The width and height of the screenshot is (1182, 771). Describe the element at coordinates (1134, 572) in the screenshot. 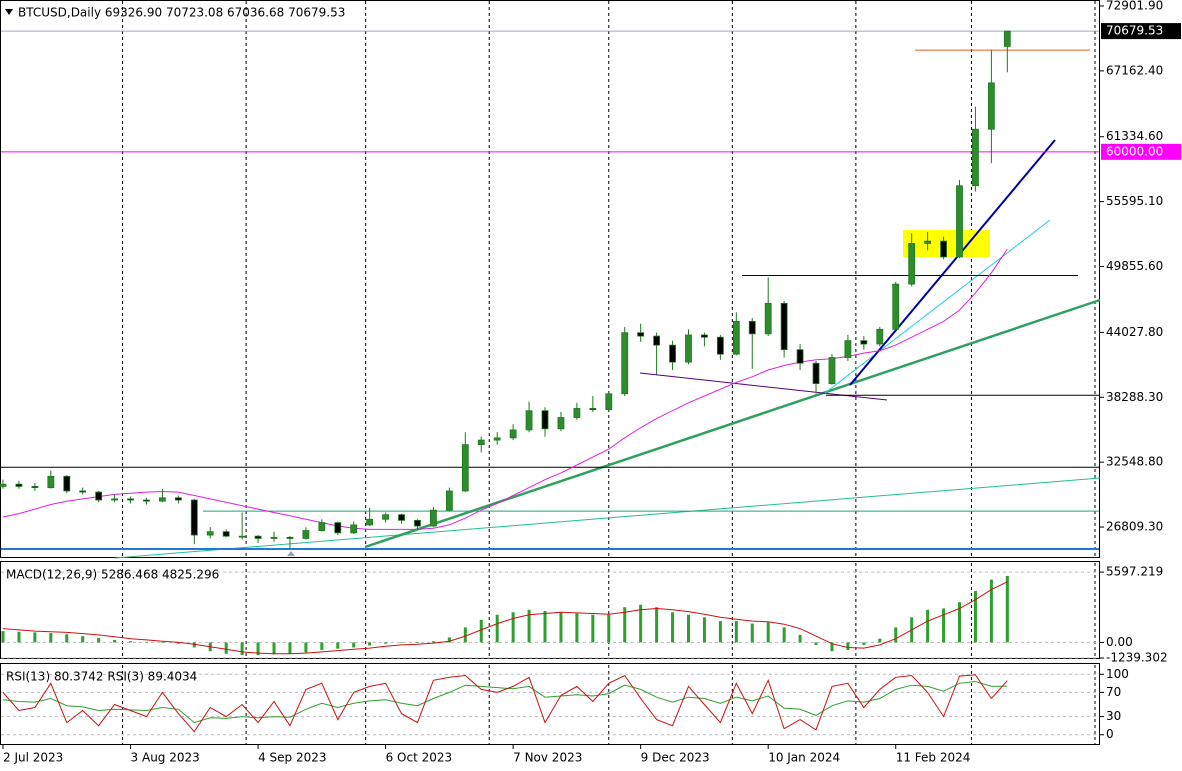

I see `y-tick-label: 5597.219` at that location.